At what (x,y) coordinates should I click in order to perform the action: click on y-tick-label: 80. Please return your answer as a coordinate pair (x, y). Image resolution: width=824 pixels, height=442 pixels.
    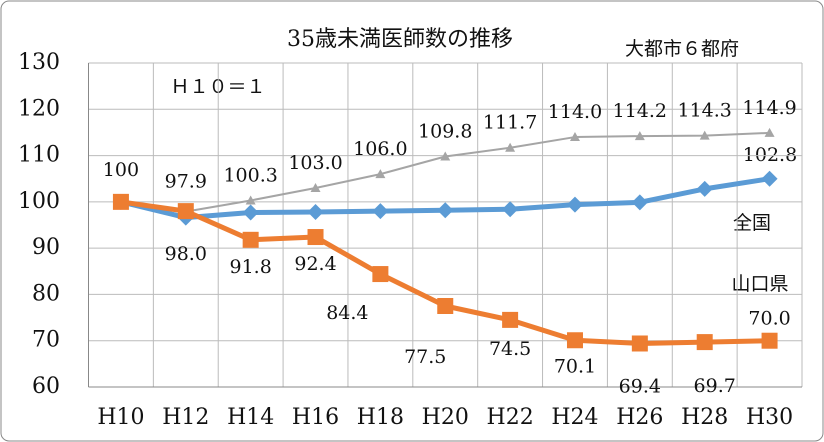
    Looking at the image, I should click on (46, 293).